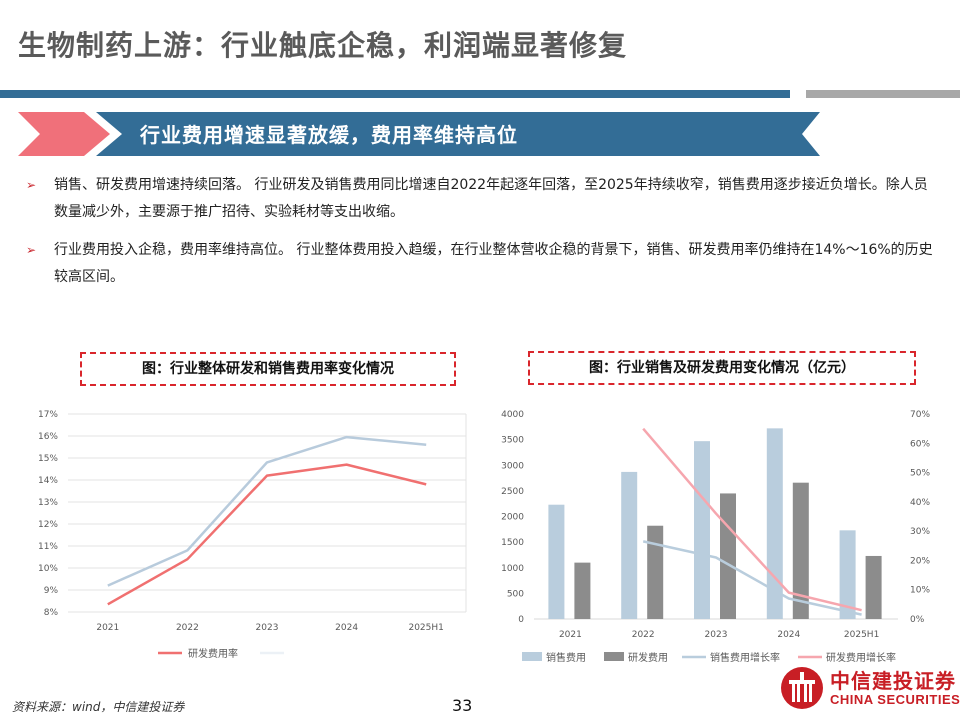  I want to click on source-note: 资料来源：wind，中信建投证券, so click(98, 707).